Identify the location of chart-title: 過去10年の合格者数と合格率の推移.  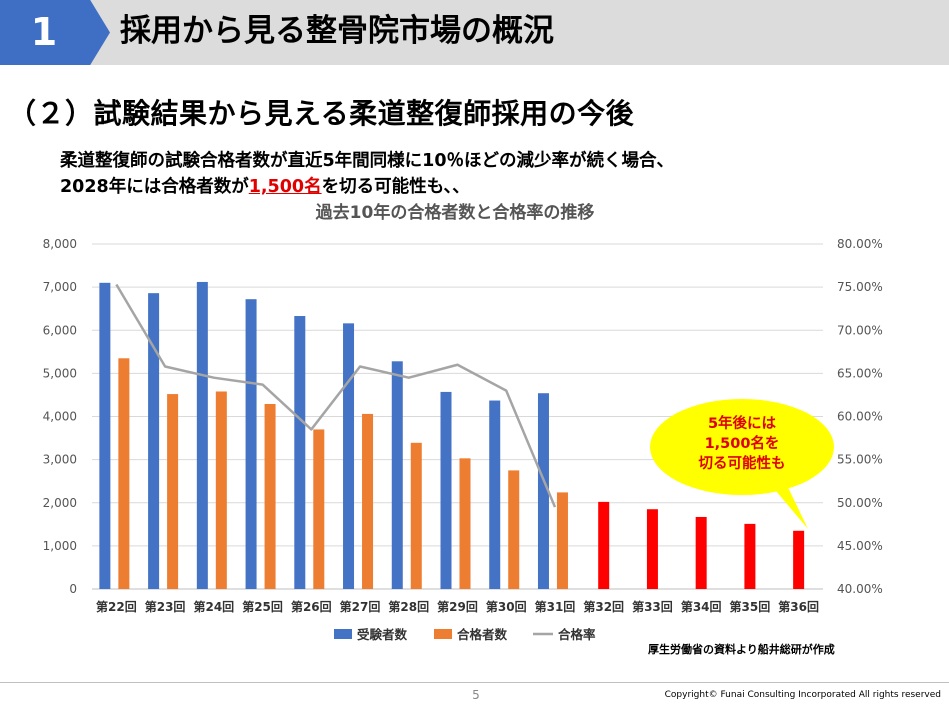
(455, 212).